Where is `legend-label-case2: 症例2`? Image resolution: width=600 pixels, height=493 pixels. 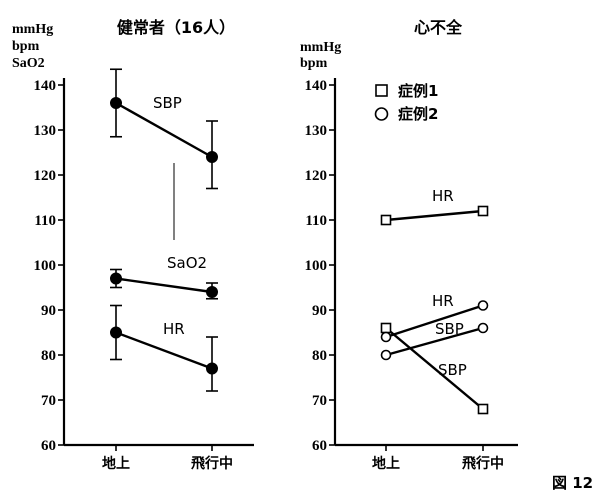
legend-label-case2: 症例2 is located at coordinates (418, 114).